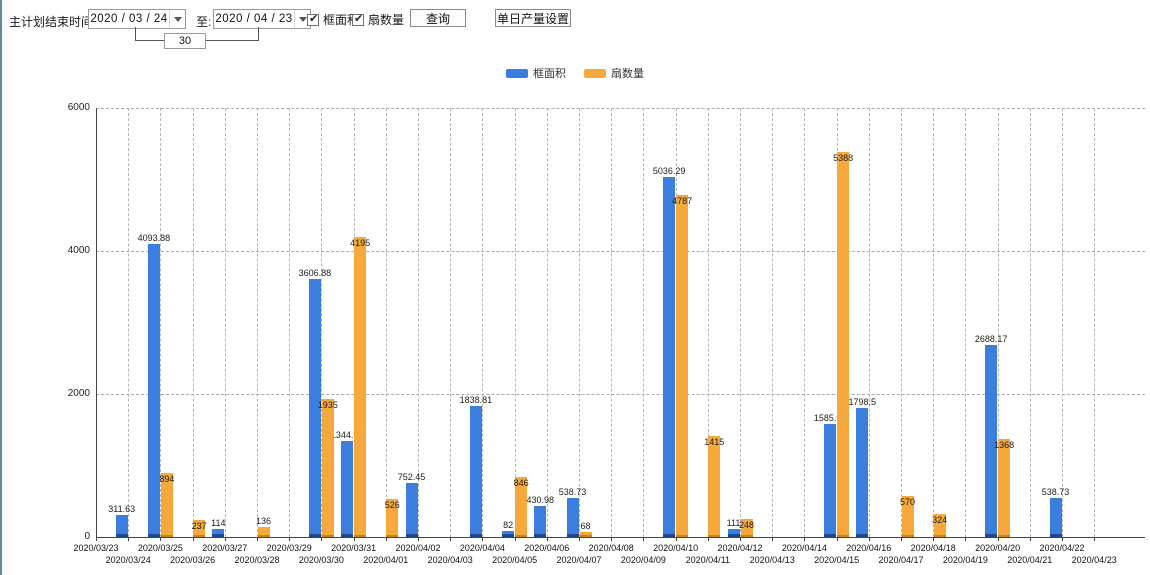 The width and height of the screenshot is (1150, 575). Describe the element at coordinates (843, 157) in the screenshot. I see `bar-value-label: 5388` at that location.